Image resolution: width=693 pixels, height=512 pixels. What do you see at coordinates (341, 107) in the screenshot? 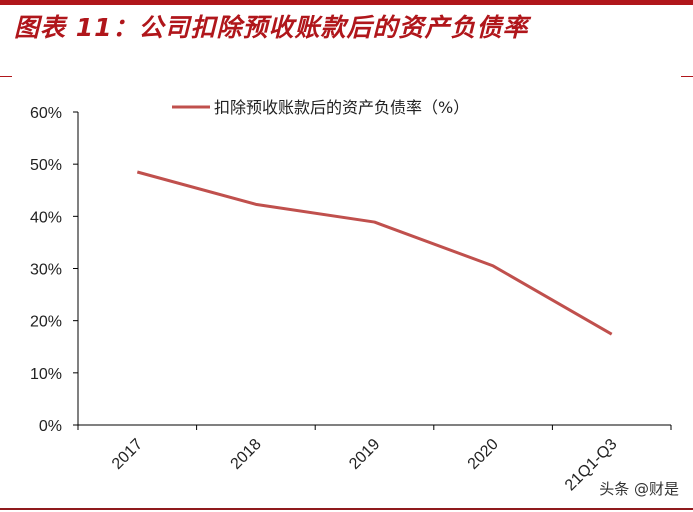
I see `legend-label: 扣除预收账款后的资产负债率（%）` at bounding box center [341, 107].